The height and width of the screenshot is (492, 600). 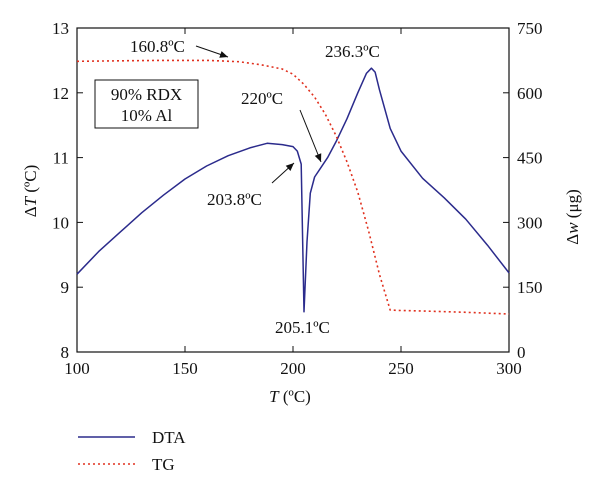 I want to click on annotation-205-1: 205.1ºC, so click(x=302, y=327).